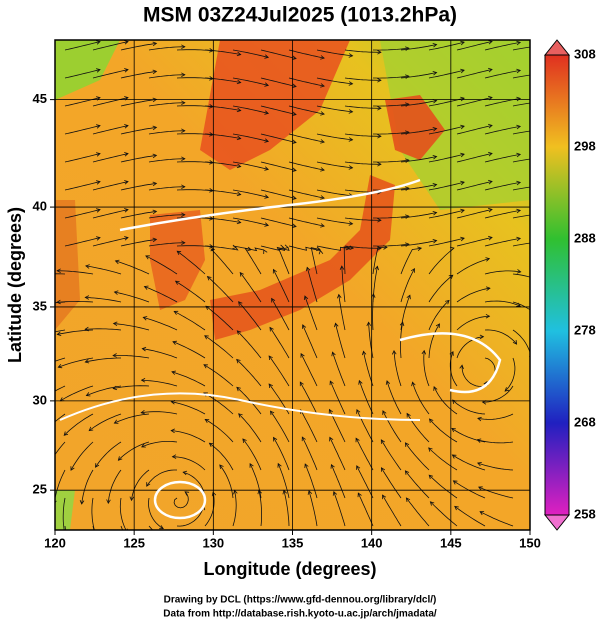 The height and width of the screenshot is (625, 599). Describe the element at coordinates (585, 329) in the screenshot. I see `colorbar-tick-label: 278` at that location.